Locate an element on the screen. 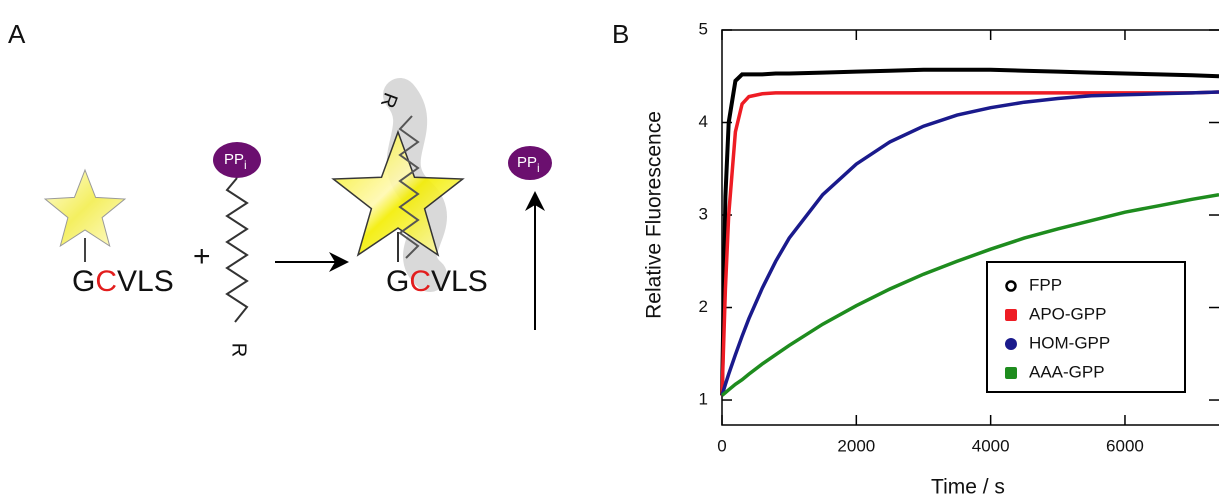 This screenshot has height=500, width=1219. x-tick-label: 6000 is located at coordinates (1125, 445).